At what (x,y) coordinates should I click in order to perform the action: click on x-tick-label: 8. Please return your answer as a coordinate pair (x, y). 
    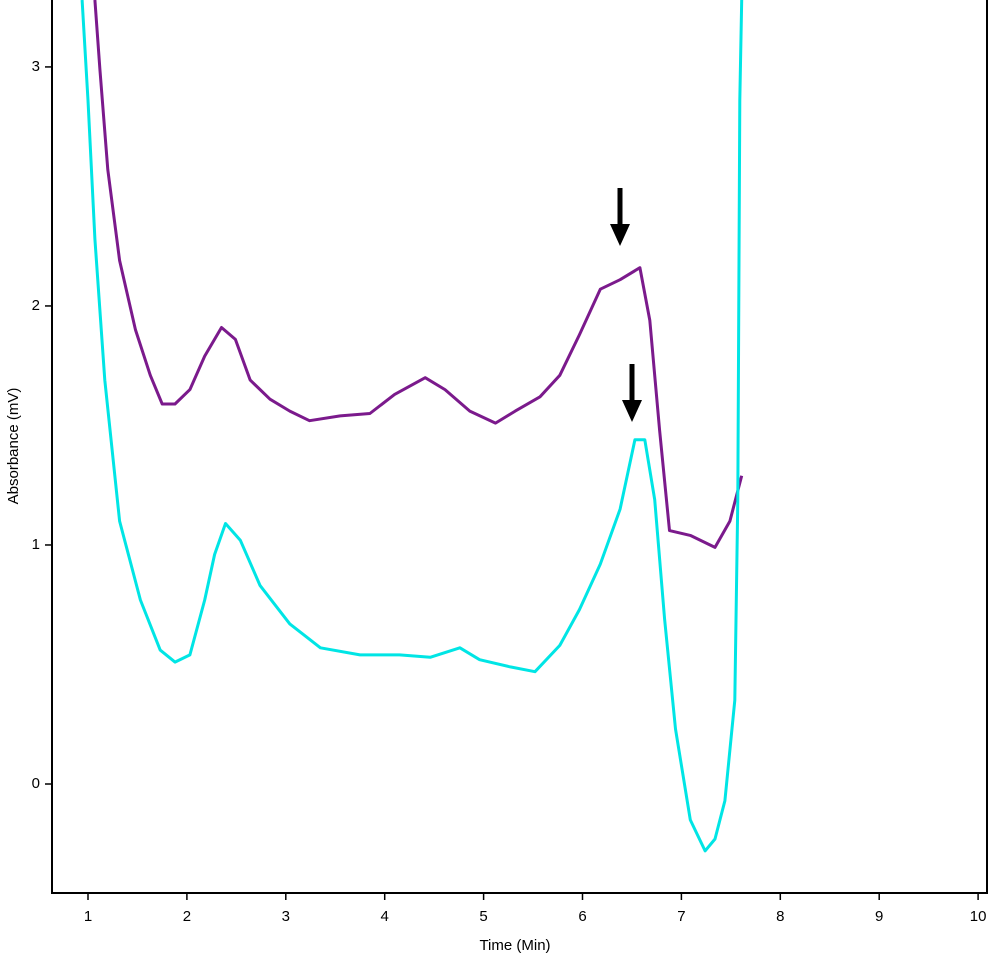
    Looking at the image, I should click on (780, 916).